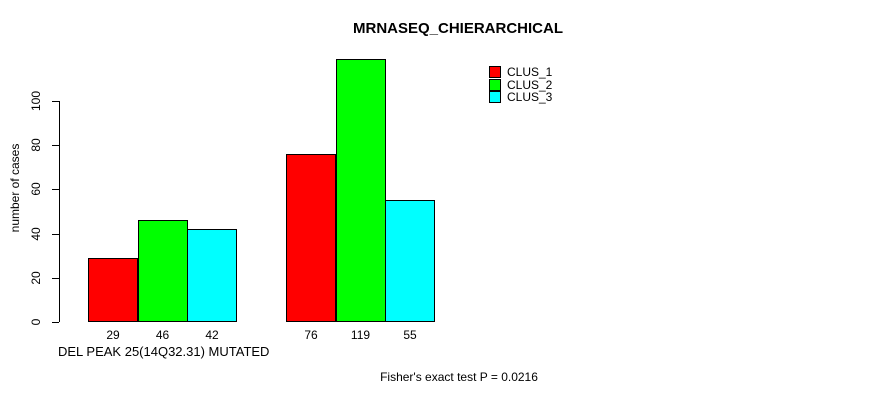  What do you see at coordinates (164, 351) in the screenshot?
I see `x-axis-label: DEL PEAK 25(14Q32.31) MUTATED` at bounding box center [164, 351].